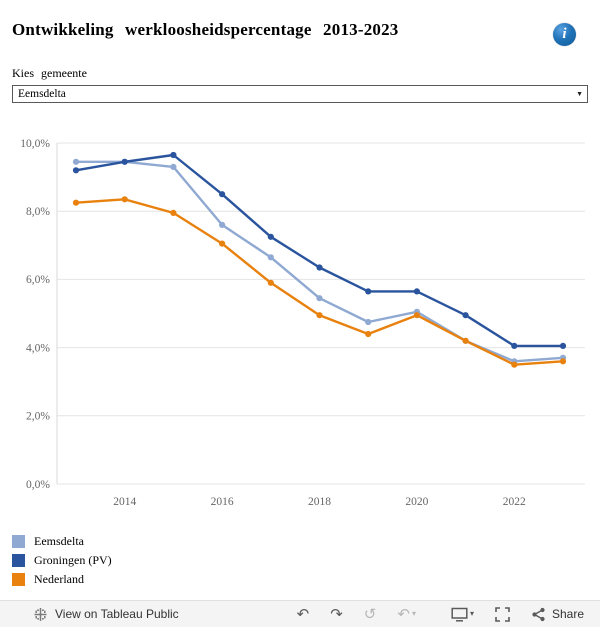 The image size is (600, 627). I want to click on download-button: ▾, so click(462, 614).